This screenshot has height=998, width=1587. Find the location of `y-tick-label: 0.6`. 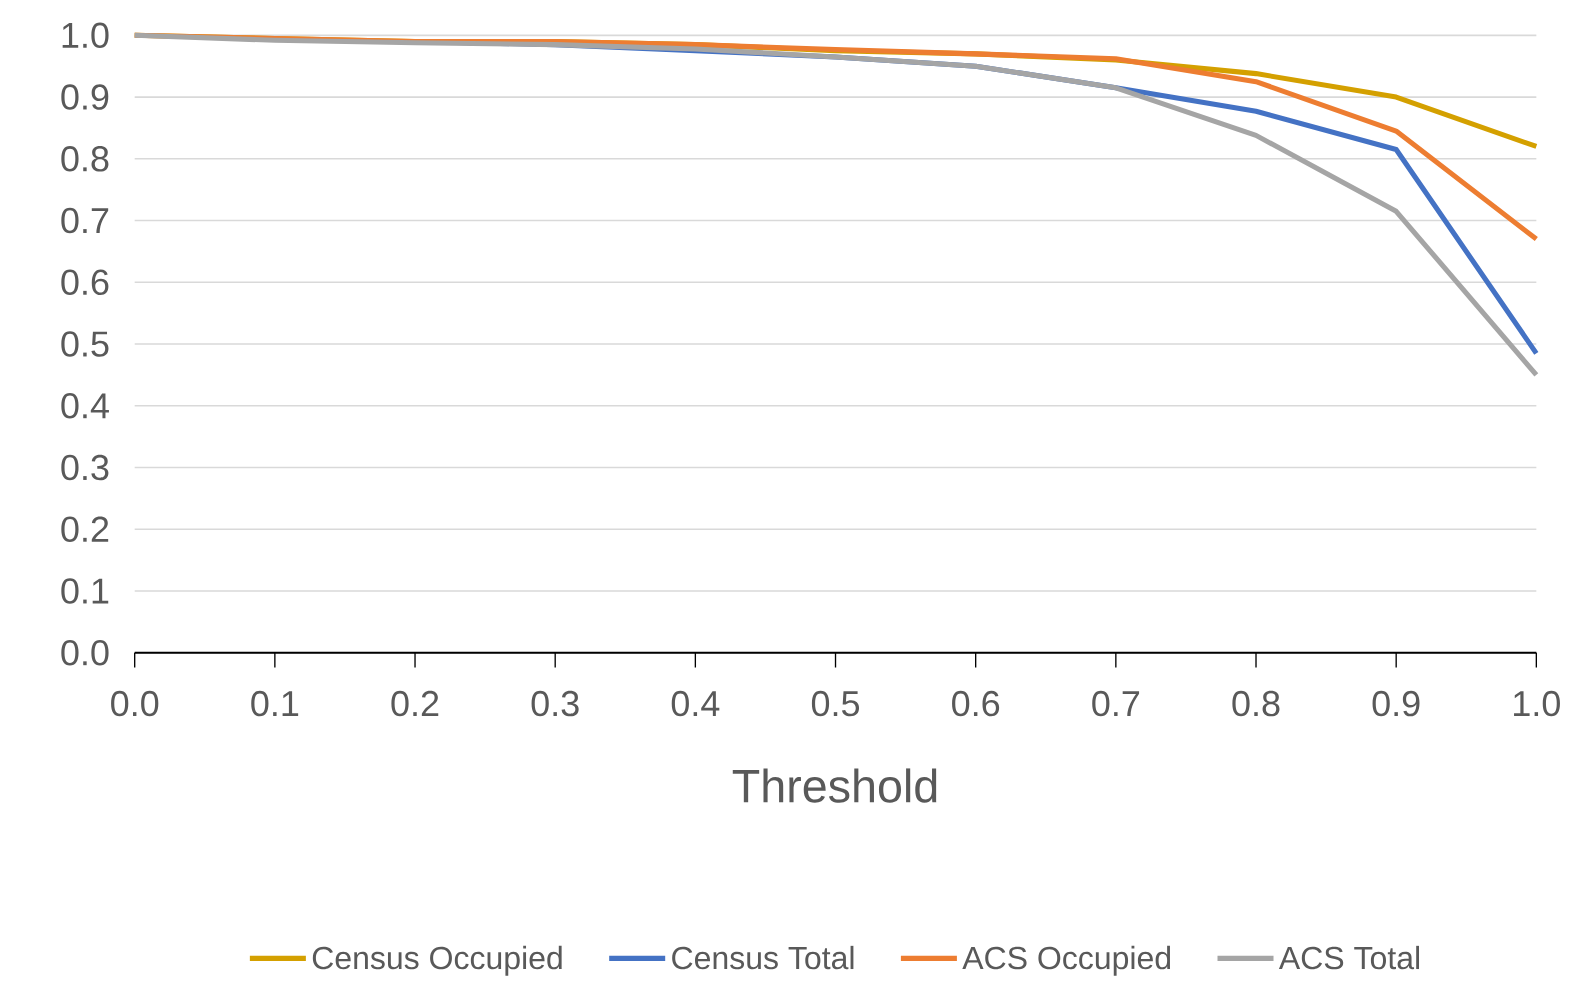

y-tick-label: 0.6 is located at coordinates (85, 282).